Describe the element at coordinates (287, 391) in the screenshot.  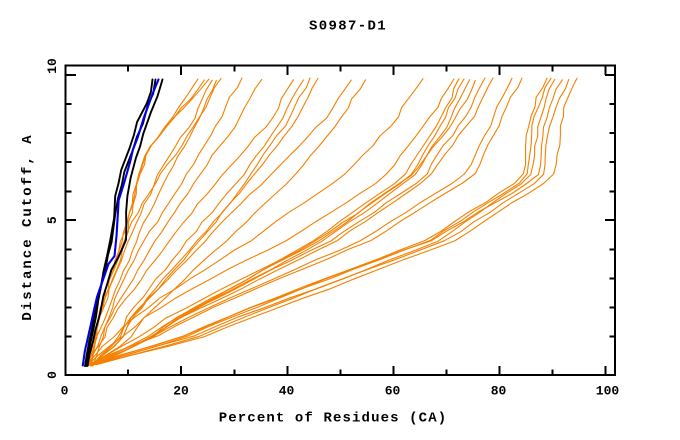
I see `svg-text: 40` at that location.